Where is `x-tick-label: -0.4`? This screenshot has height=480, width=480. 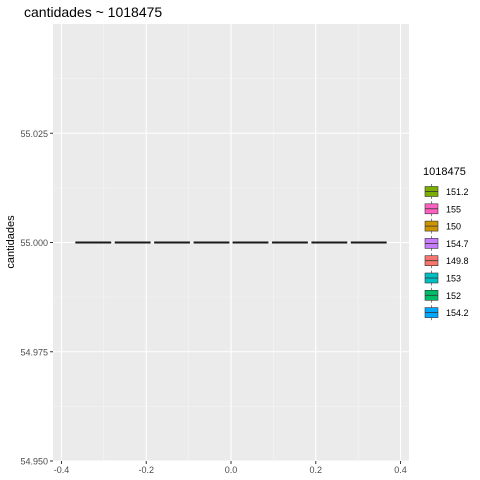 x-tick-label: -0.4 is located at coordinates (62, 470).